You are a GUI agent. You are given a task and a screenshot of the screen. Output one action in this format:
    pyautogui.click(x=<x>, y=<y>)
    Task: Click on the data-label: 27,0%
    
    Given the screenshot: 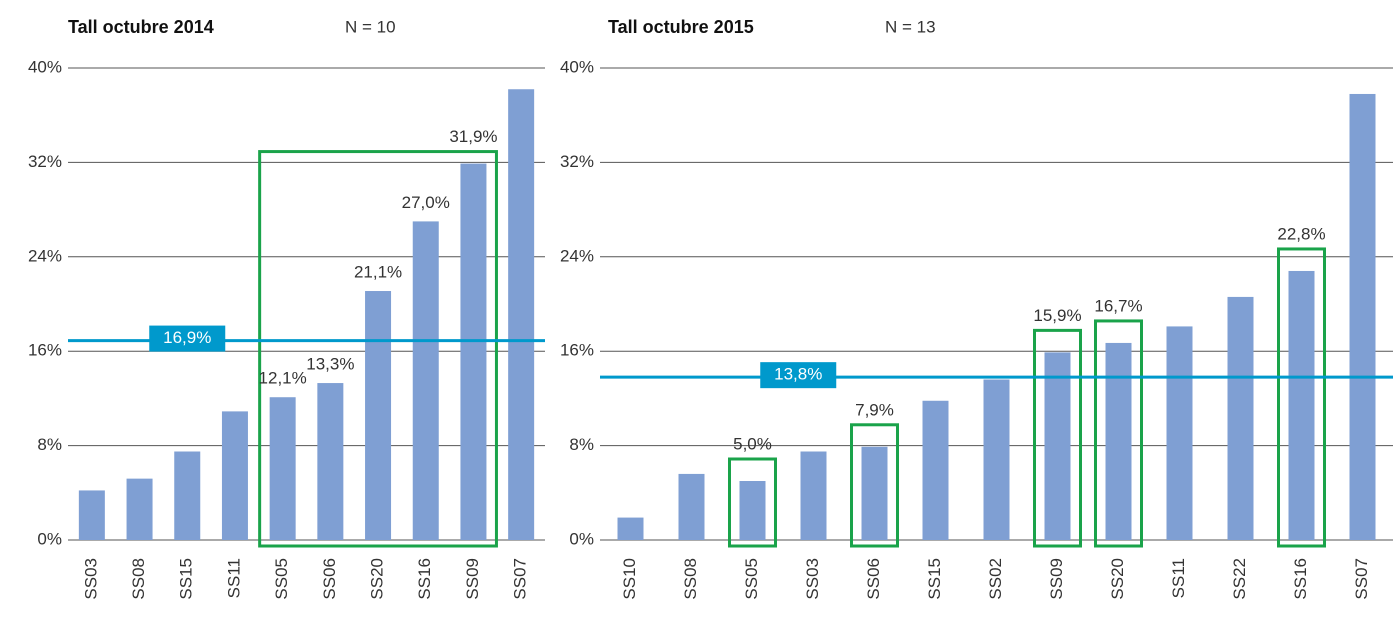 What is the action you would take?
    pyautogui.click(x=426, y=202)
    